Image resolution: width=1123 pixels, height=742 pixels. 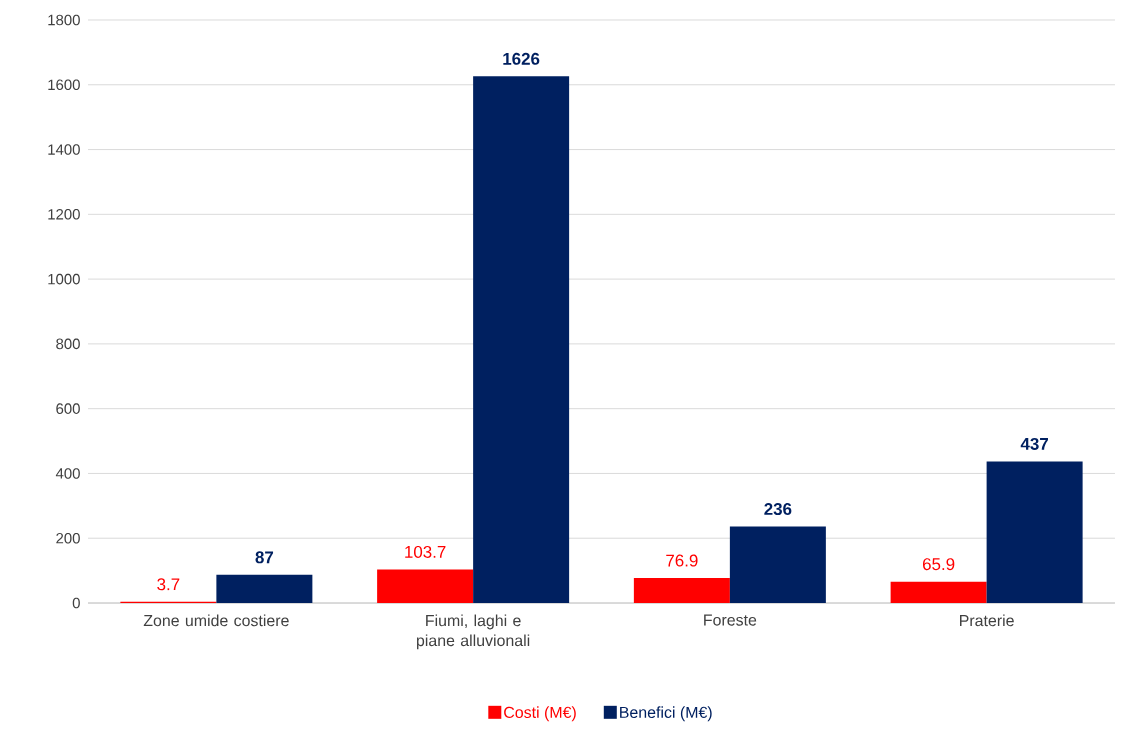 What do you see at coordinates (666, 714) in the screenshot?
I see `legend-label: Benefici (M€)` at bounding box center [666, 714].